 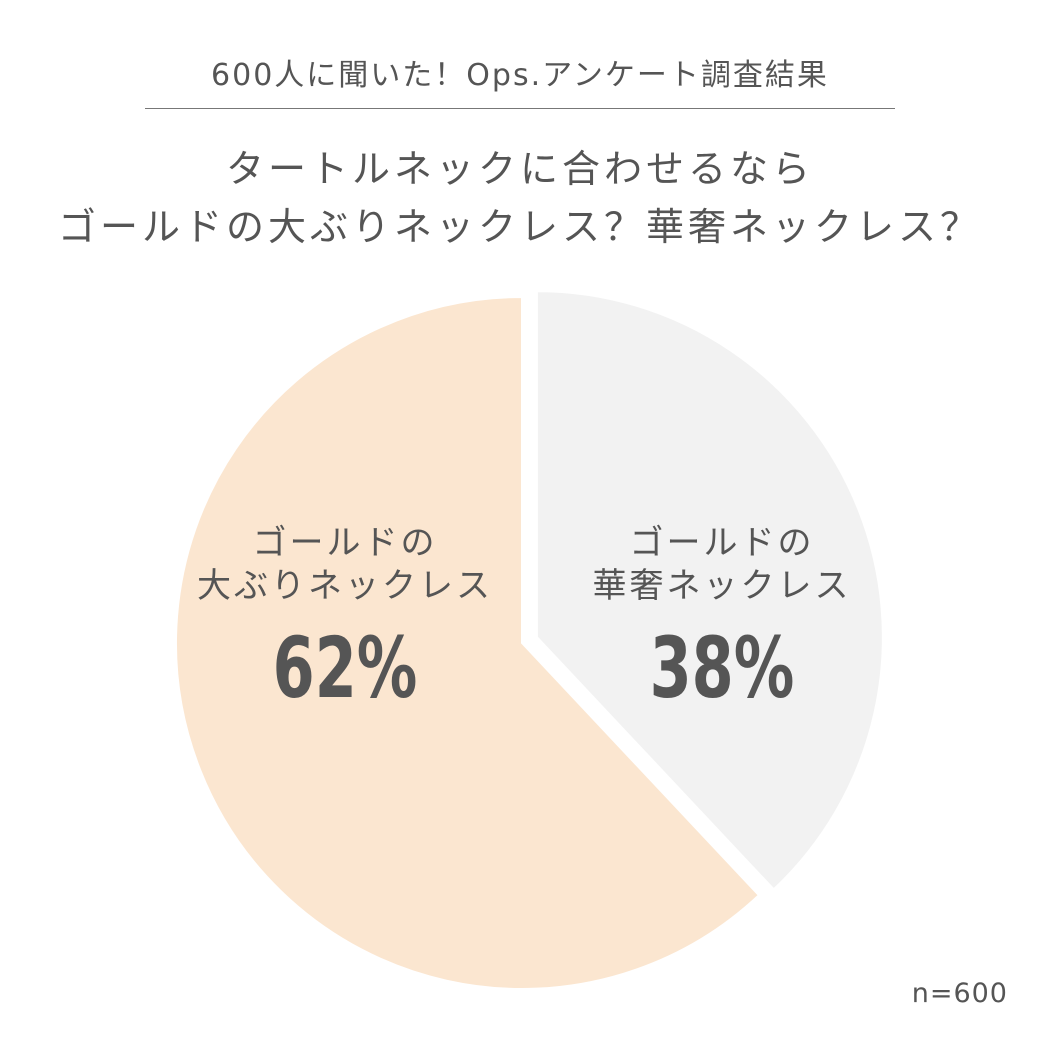 I want to click on slice-category-label: 華奢ネックレス, so click(x=722, y=586).